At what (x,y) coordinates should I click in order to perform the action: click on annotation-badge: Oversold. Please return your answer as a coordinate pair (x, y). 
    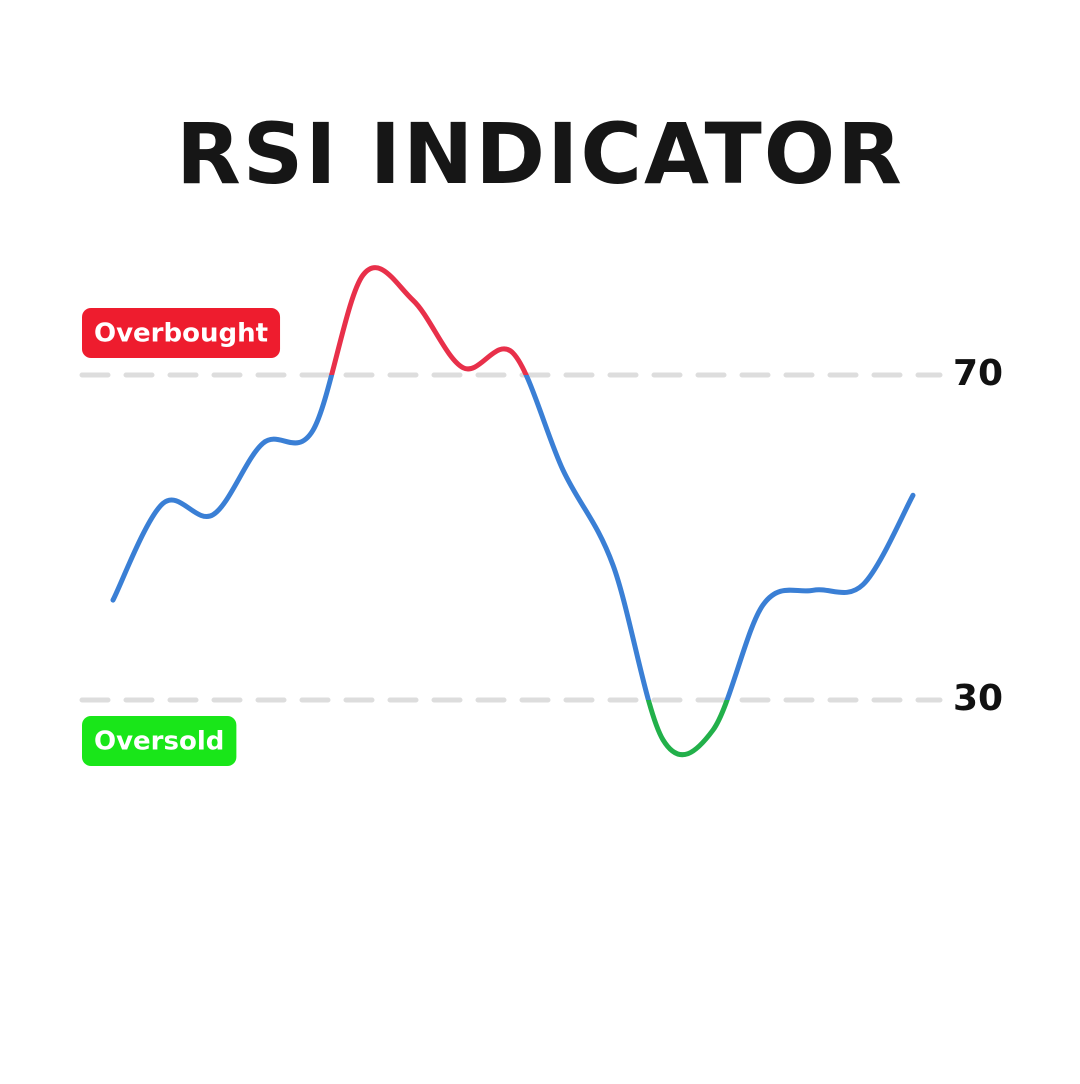
    Looking at the image, I should click on (159, 741).